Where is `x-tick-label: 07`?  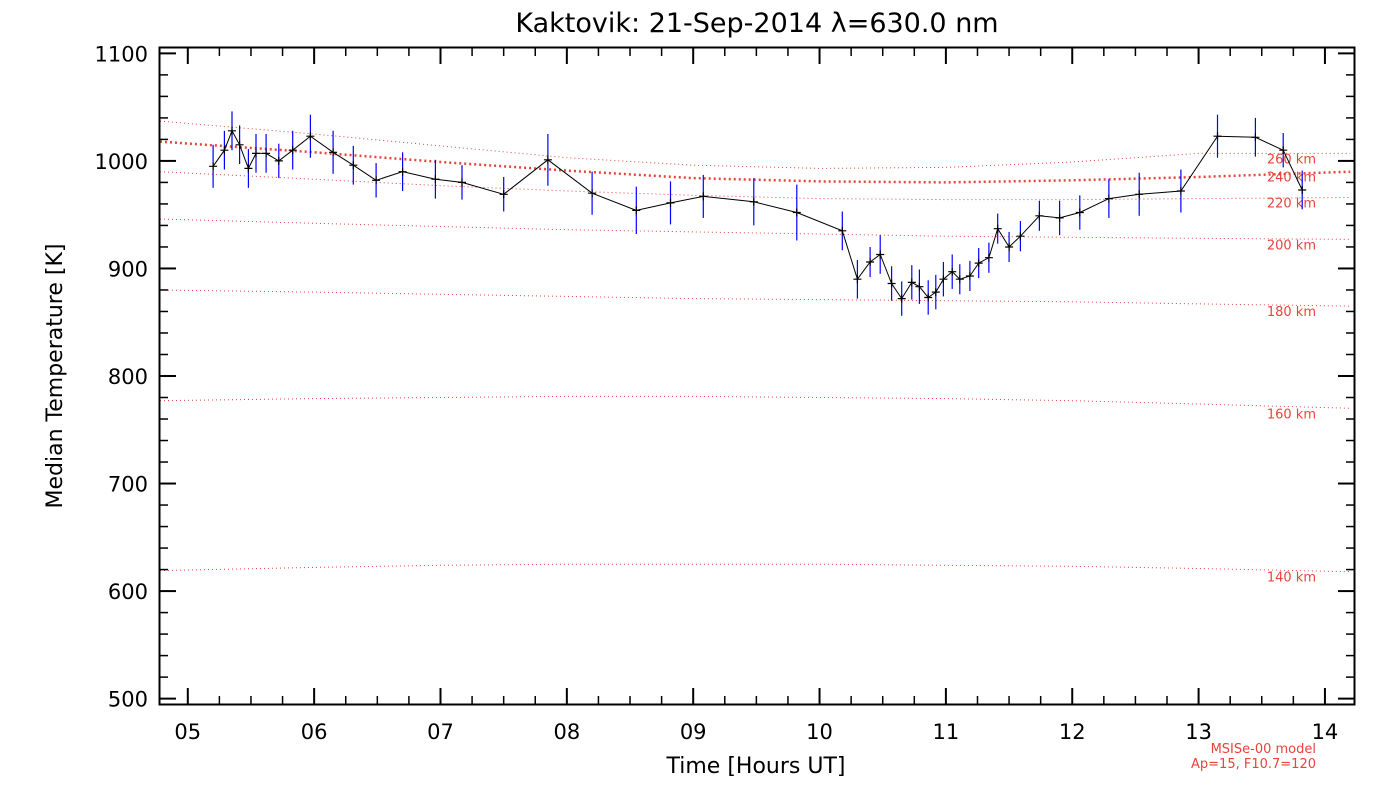
x-tick-label: 07 is located at coordinates (440, 732).